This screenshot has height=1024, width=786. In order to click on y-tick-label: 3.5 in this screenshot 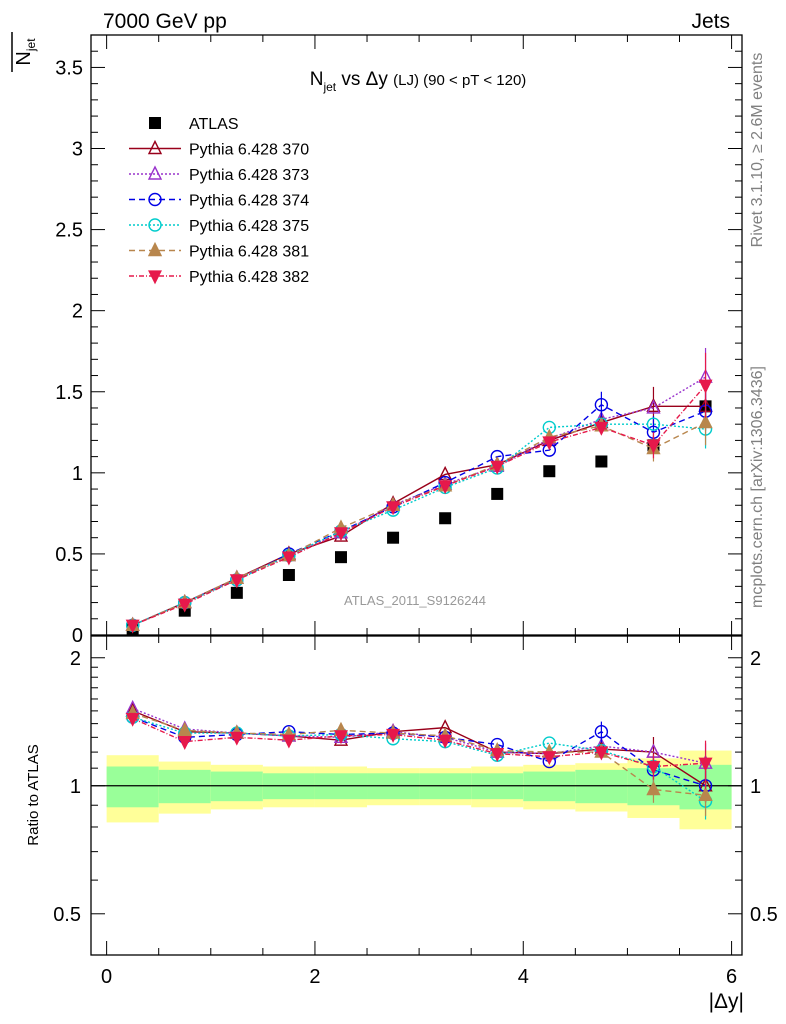, I will do `click(69, 68)`.